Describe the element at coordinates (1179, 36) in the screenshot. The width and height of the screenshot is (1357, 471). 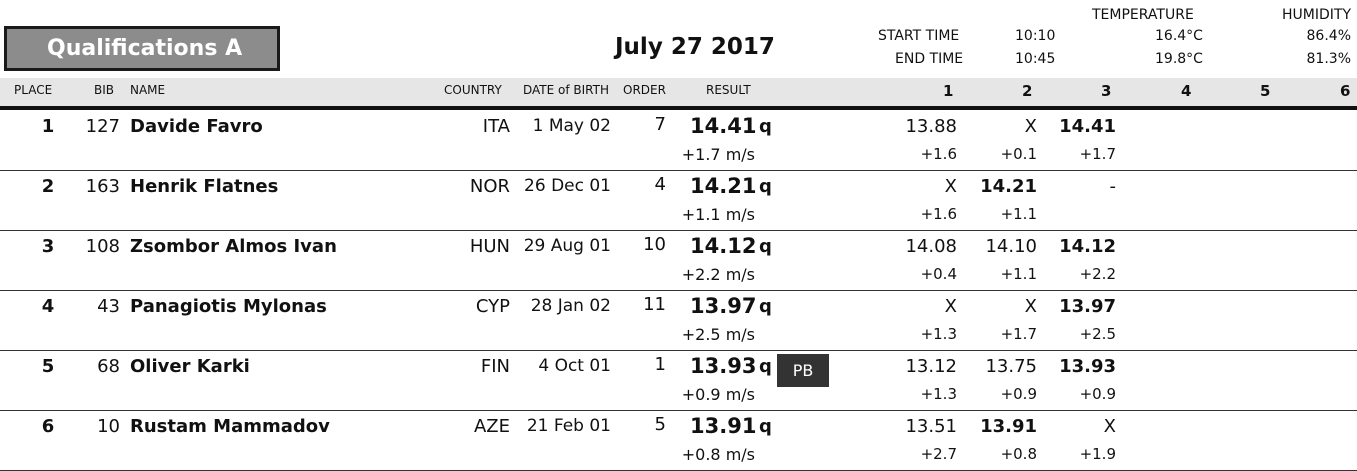
I see `start-temperature: 16.4°C` at that location.